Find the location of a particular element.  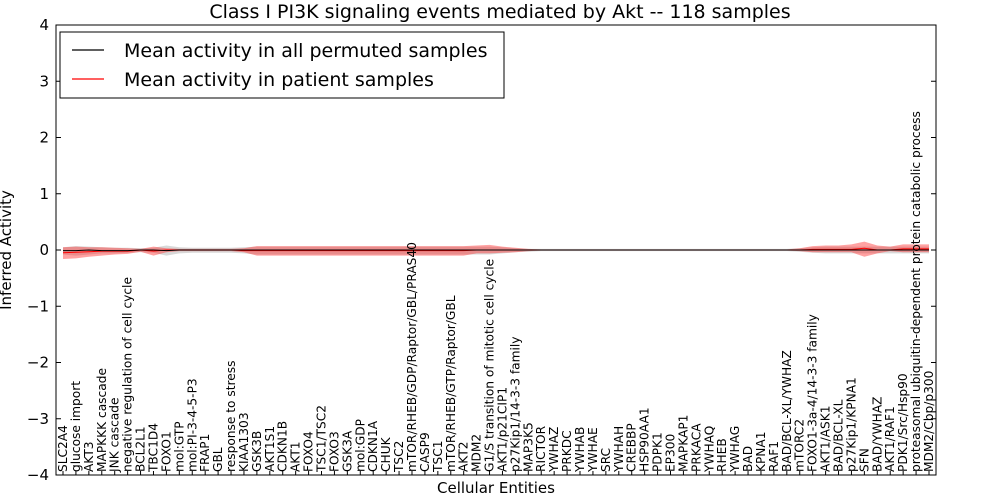

x-tick-label: MDM2/Cbp/p300 is located at coordinates (929, 421).